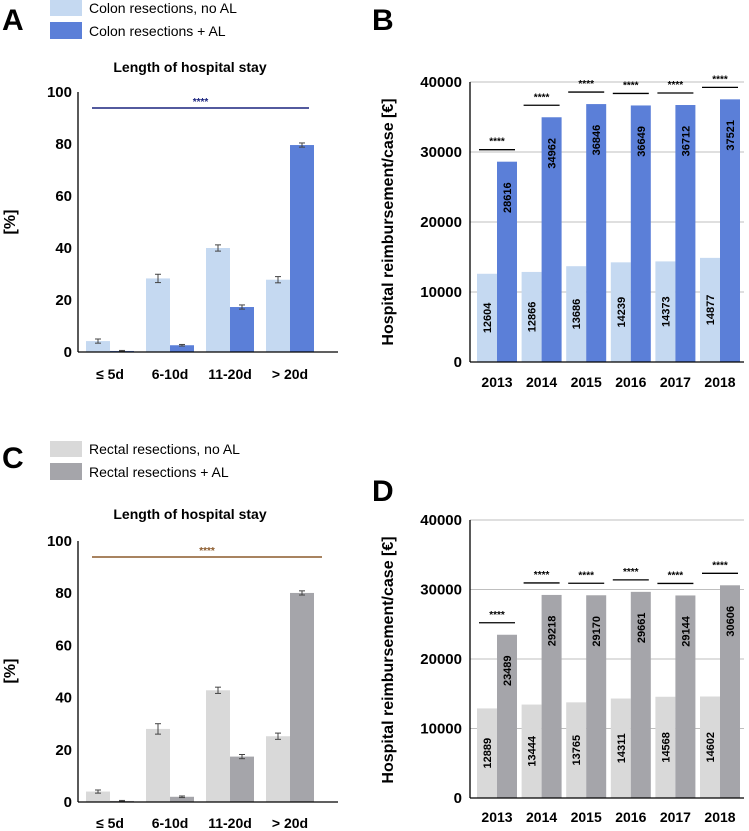 This screenshot has width=749, height=831. Describe the element at coordinates (686, 141) in the screenshot. I see `chart-b-data-label: 36712` at that location.